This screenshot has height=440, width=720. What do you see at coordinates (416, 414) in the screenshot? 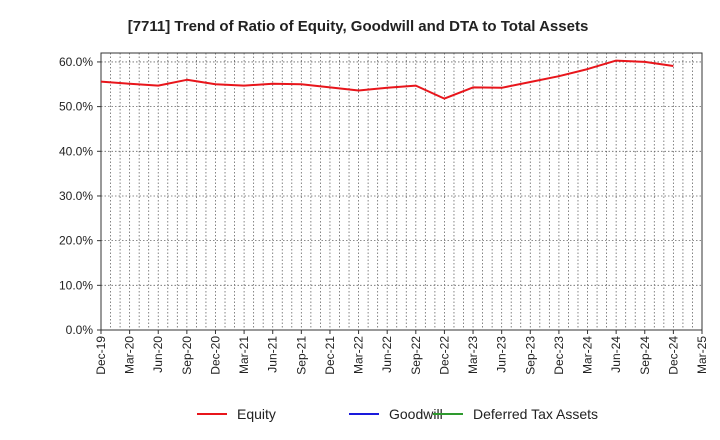
I see `legend-label: Goodwill` at bounding box center [416, 414].